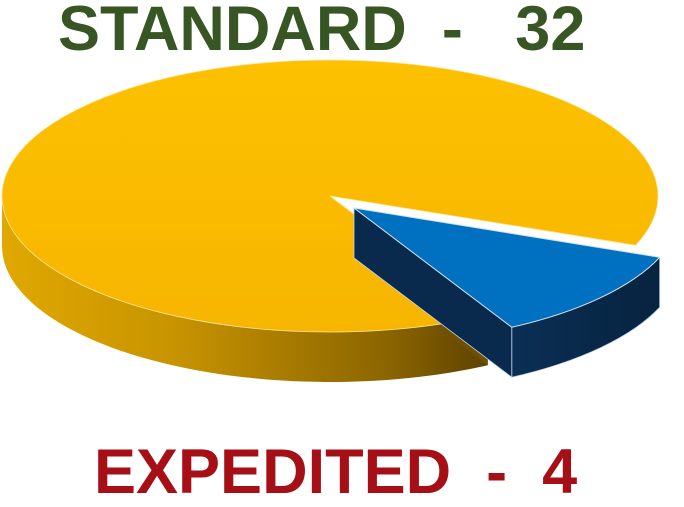  I want to click on expedited-slice-top, so click(507, 267).